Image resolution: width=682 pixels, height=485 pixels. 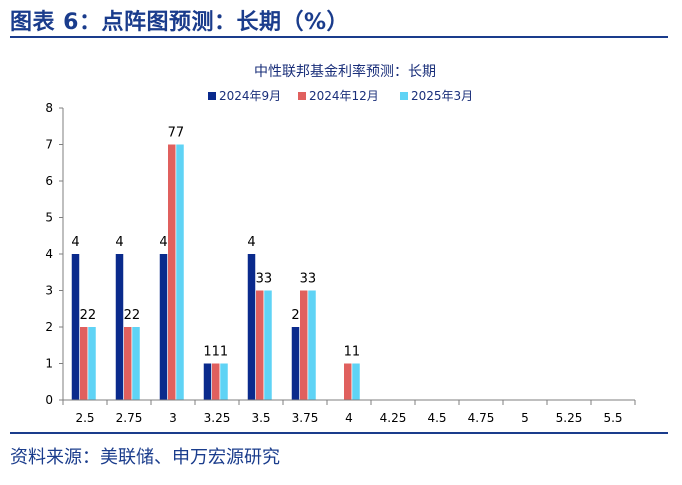 What do you see at coordinates (128, 363) in the screenshot?
I see `bar-2-2.75` at bounding box center [128, 363].